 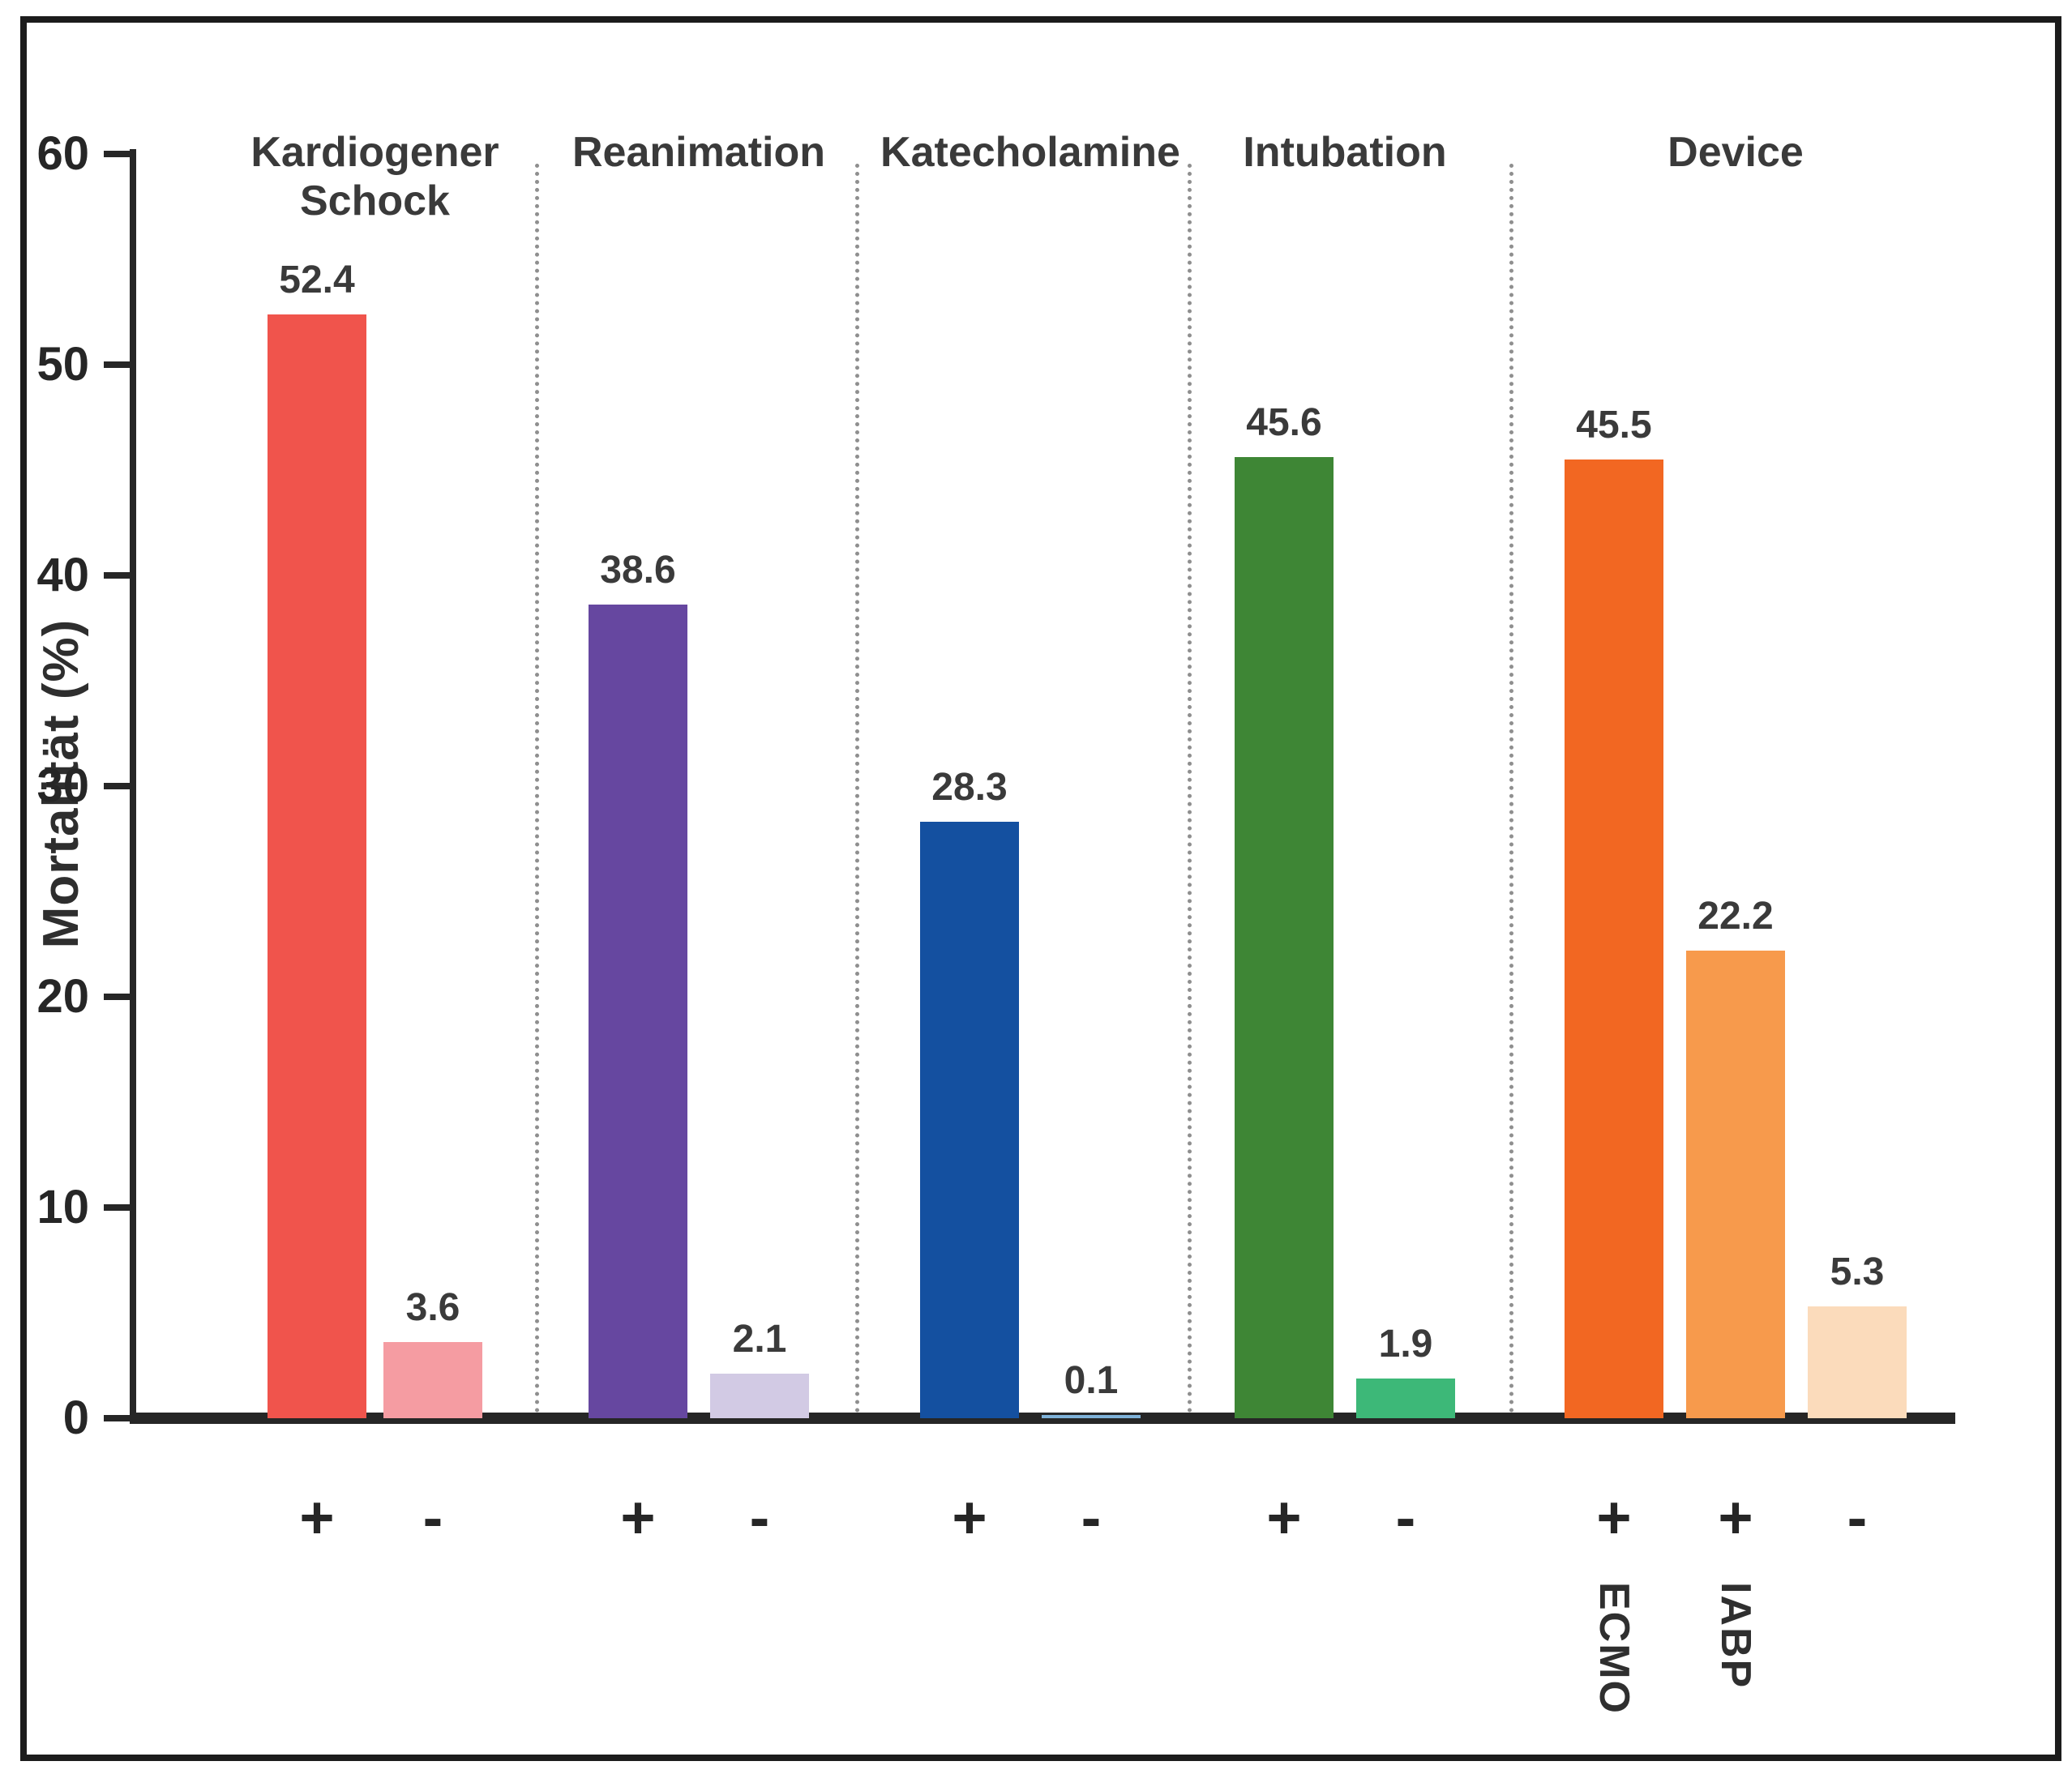 What do you see at coordinates (970, 788) in the screenshot?
I see `bar-value-label: 28.3` at bounding box center [970, 788].